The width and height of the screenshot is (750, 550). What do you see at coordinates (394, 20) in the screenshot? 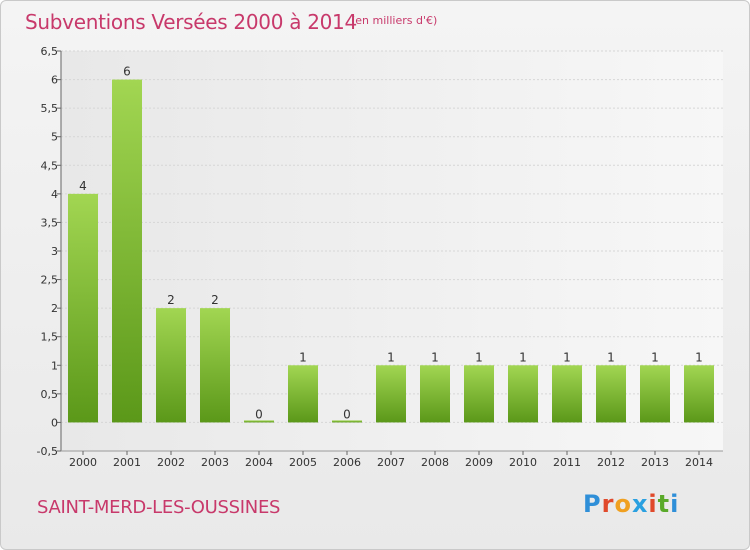
I see `chart-unit-subtitle: (en milliers d'€)` at bounding box center [394, 20].